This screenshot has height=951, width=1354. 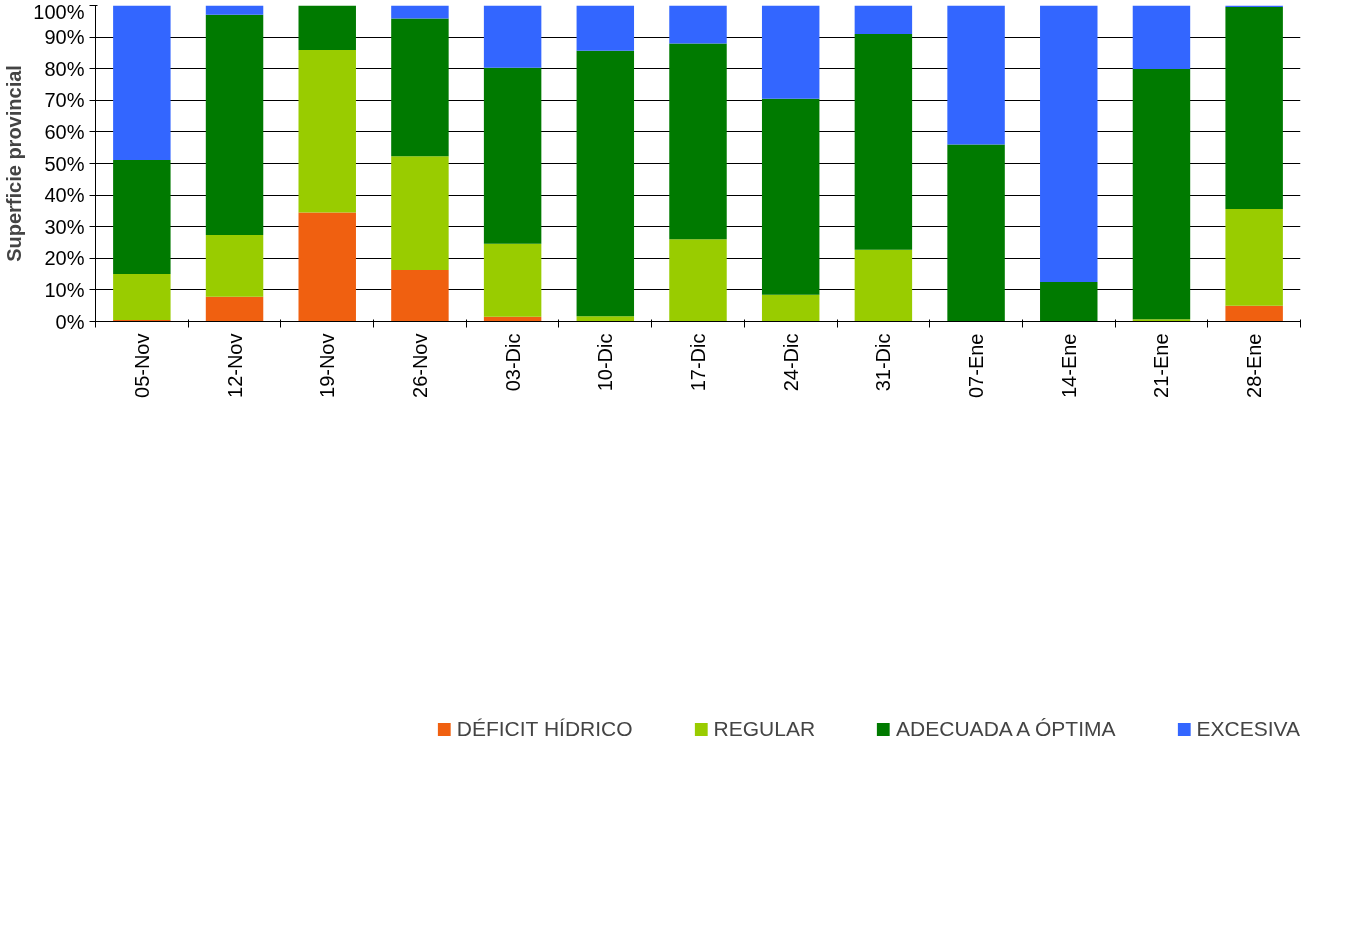 I want to click on y-tick-label: 60%, so click(x=64, y=131).